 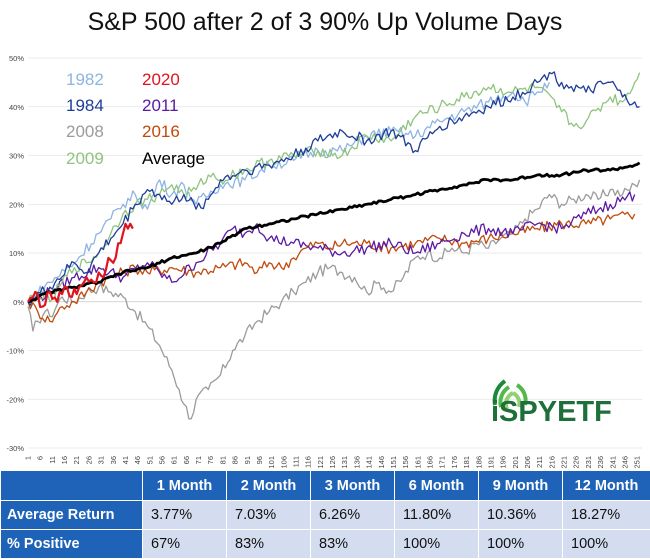 What do you see at coordinates (624, 462) in the screenshot?
I see `x-tick-label: 246` at bounding box center [624, 462].